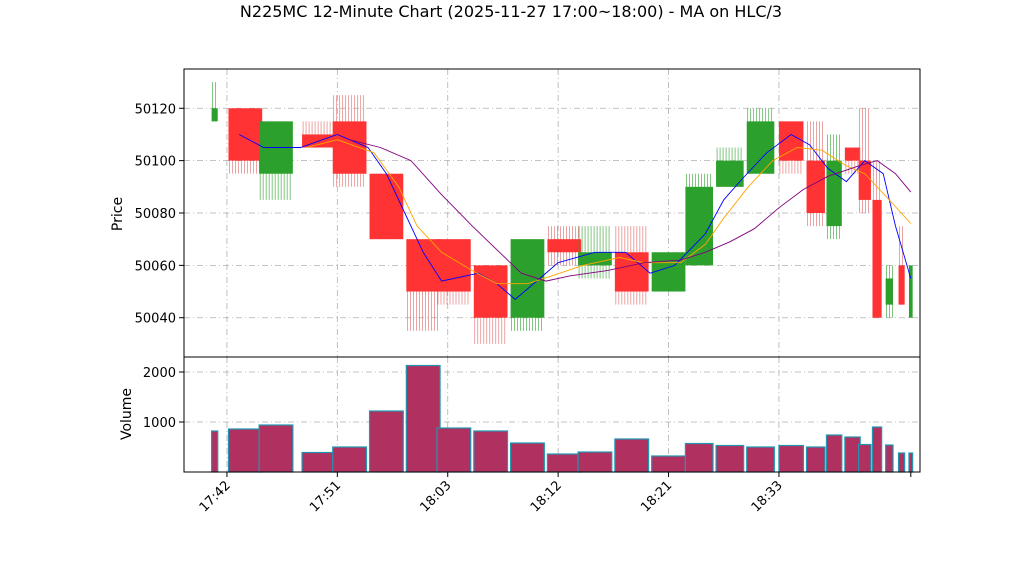 The image size is (1022, 575). Describe the element at coordinates (562, 418) in the screenshot. I see `volume-bars` at that location.